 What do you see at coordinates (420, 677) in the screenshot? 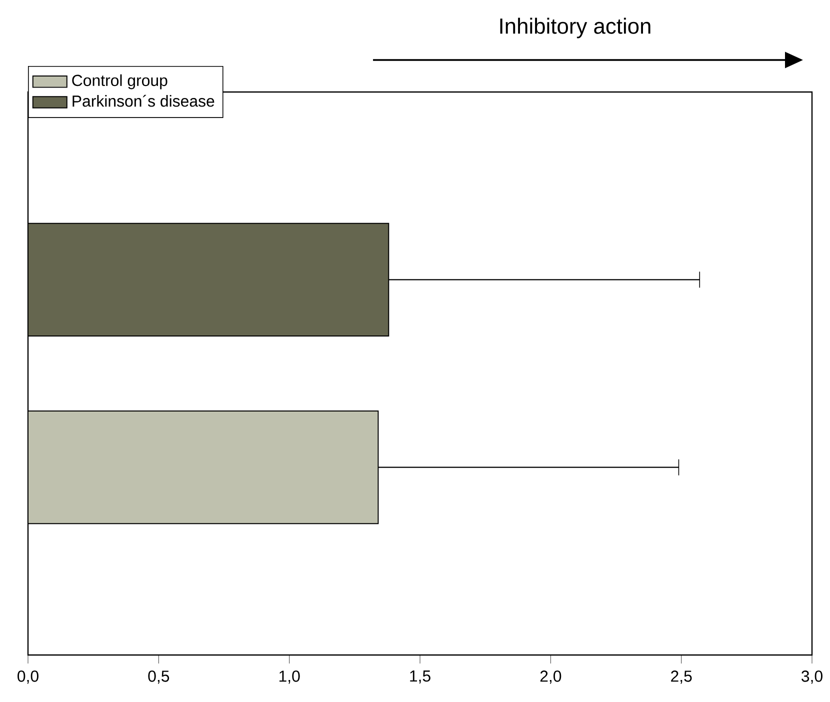
I see `x-tick-label: 1,5` at bounding box center [420, 677].